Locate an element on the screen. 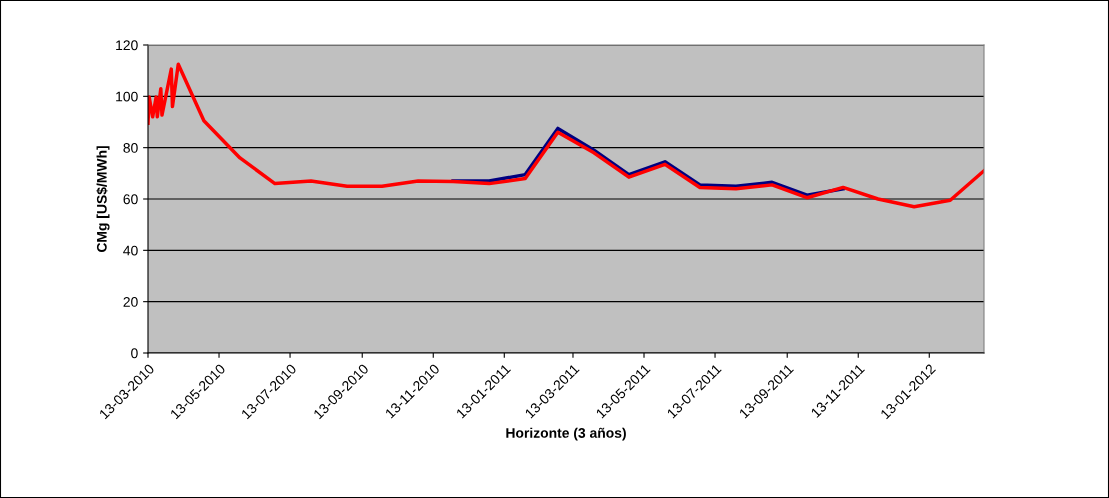 The height and width of the screenshot is (498, 1109). y-tick-label: 0 is located at coordinates (134, 353).